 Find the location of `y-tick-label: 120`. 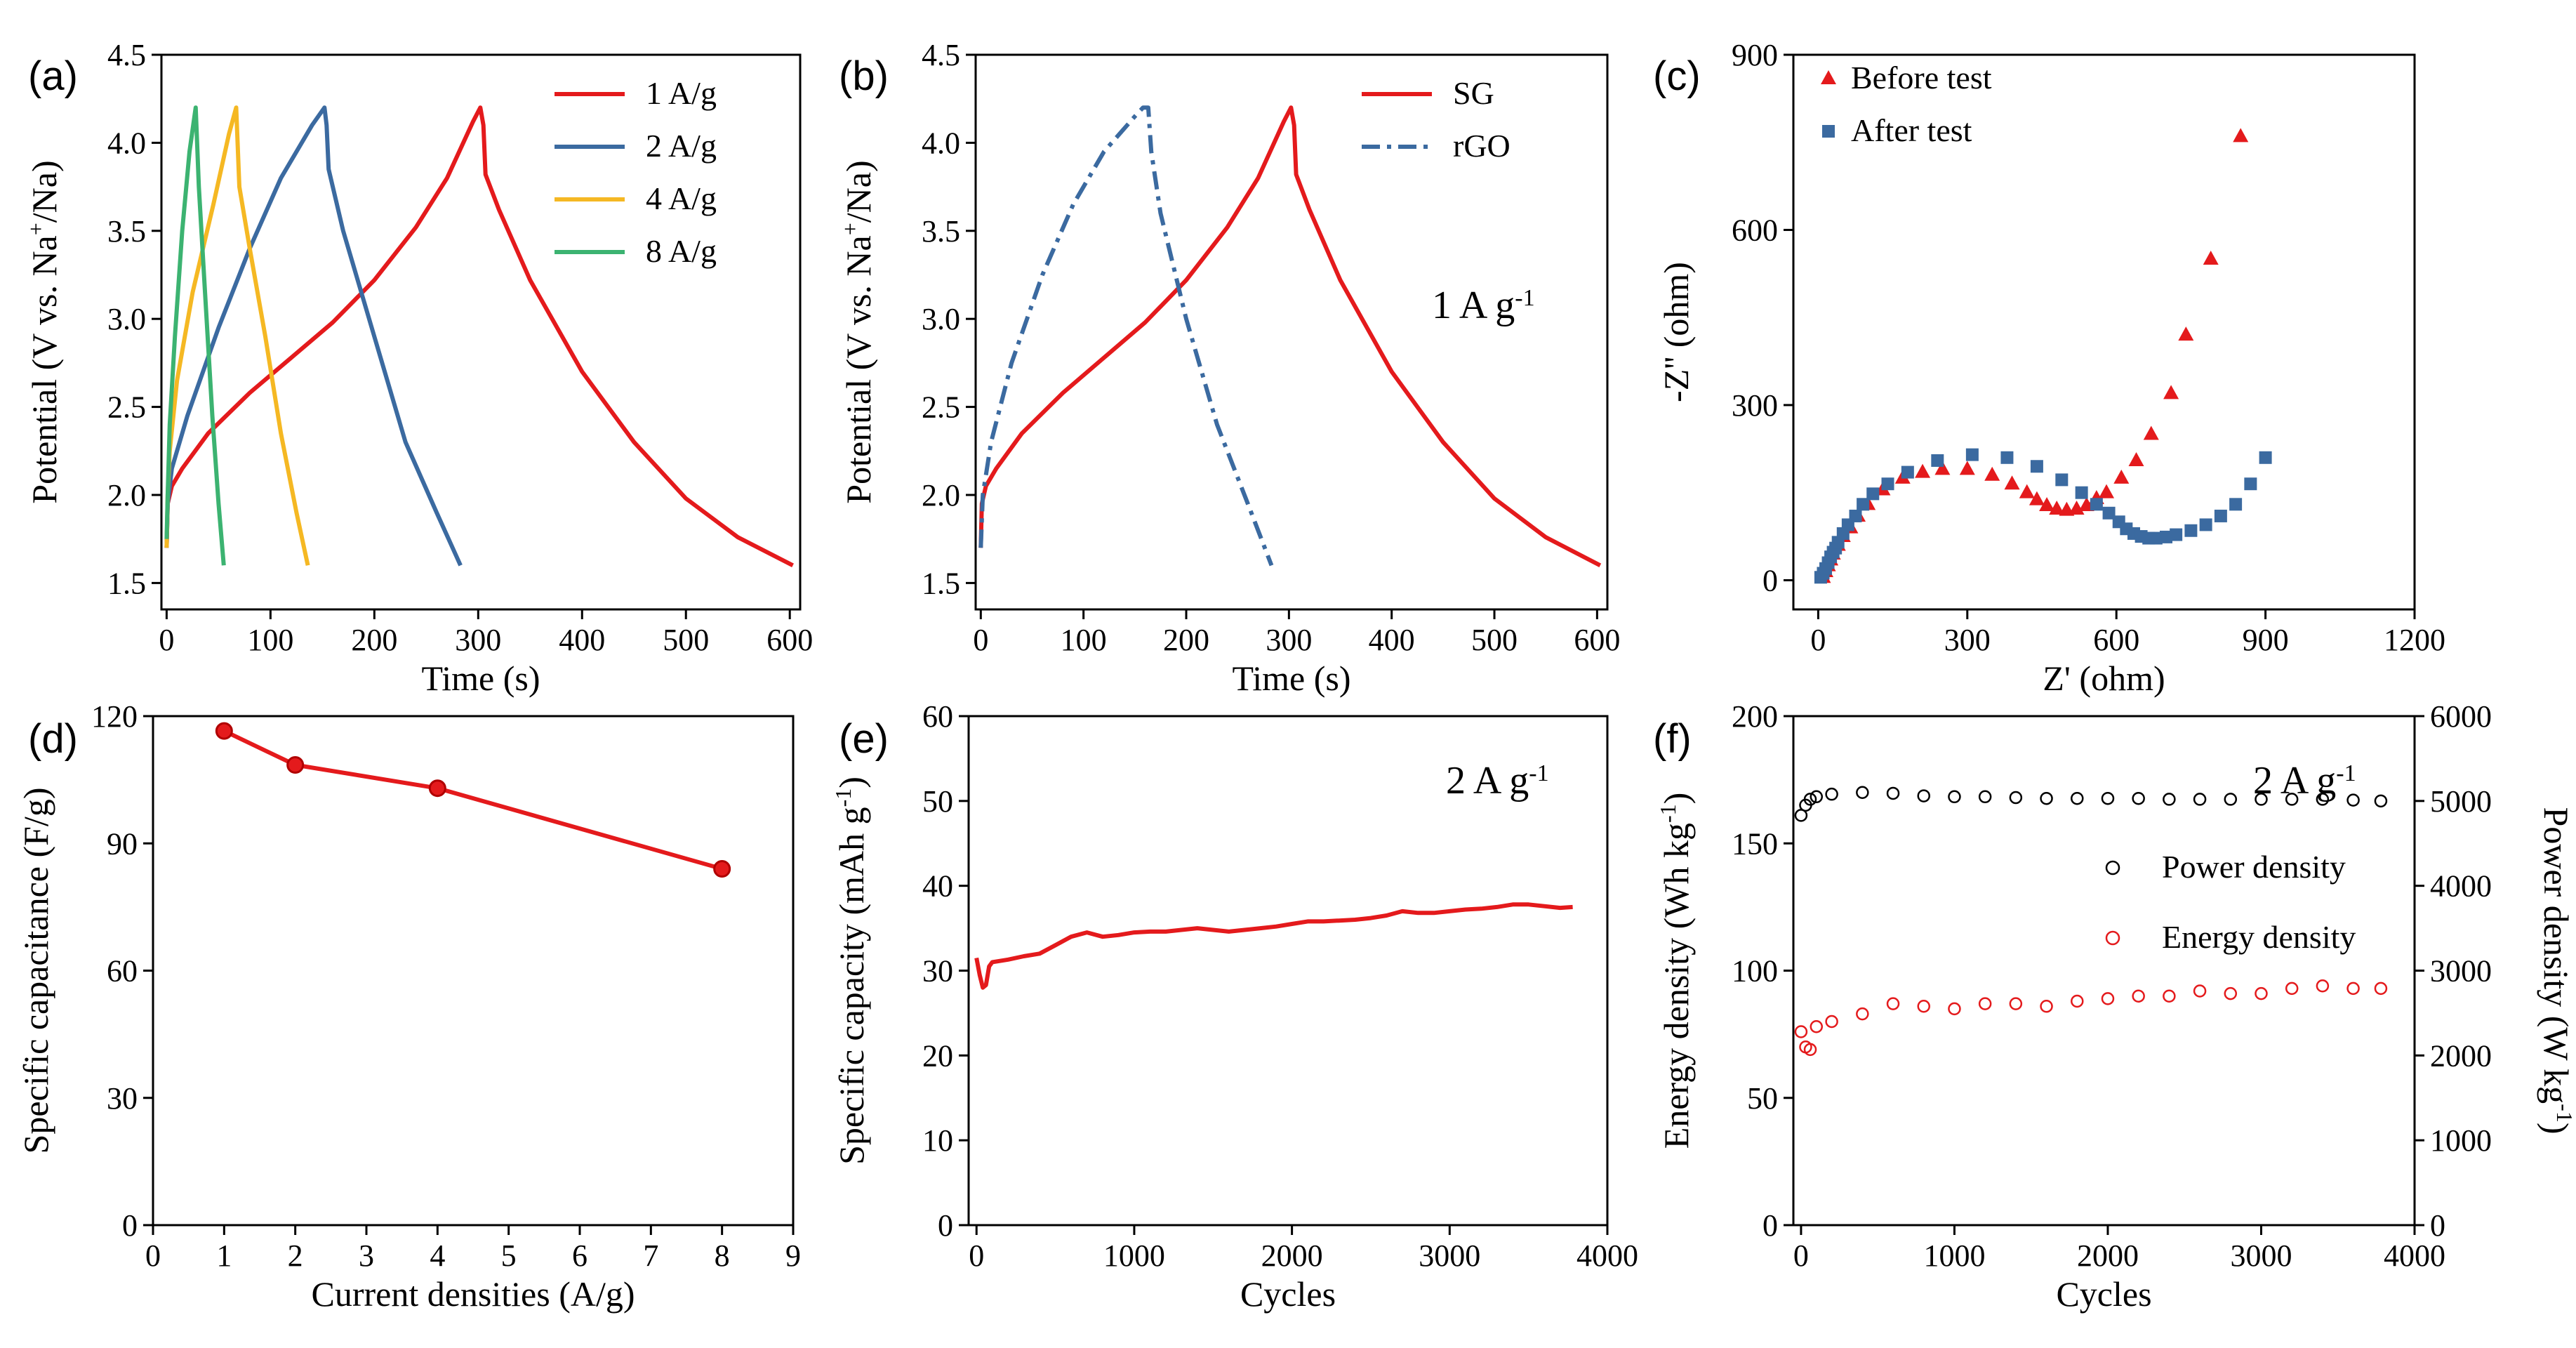

y-tick-label: 120 is located at coordinates (115, 716).